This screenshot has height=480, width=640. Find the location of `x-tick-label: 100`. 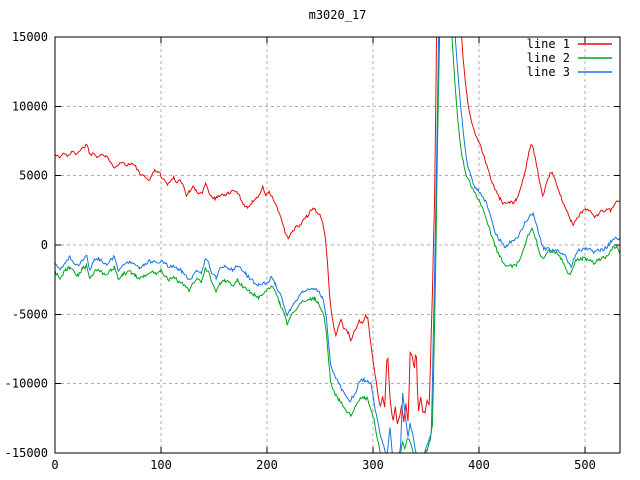

x-tick-label: 100 is located at coordinates (161, 465).